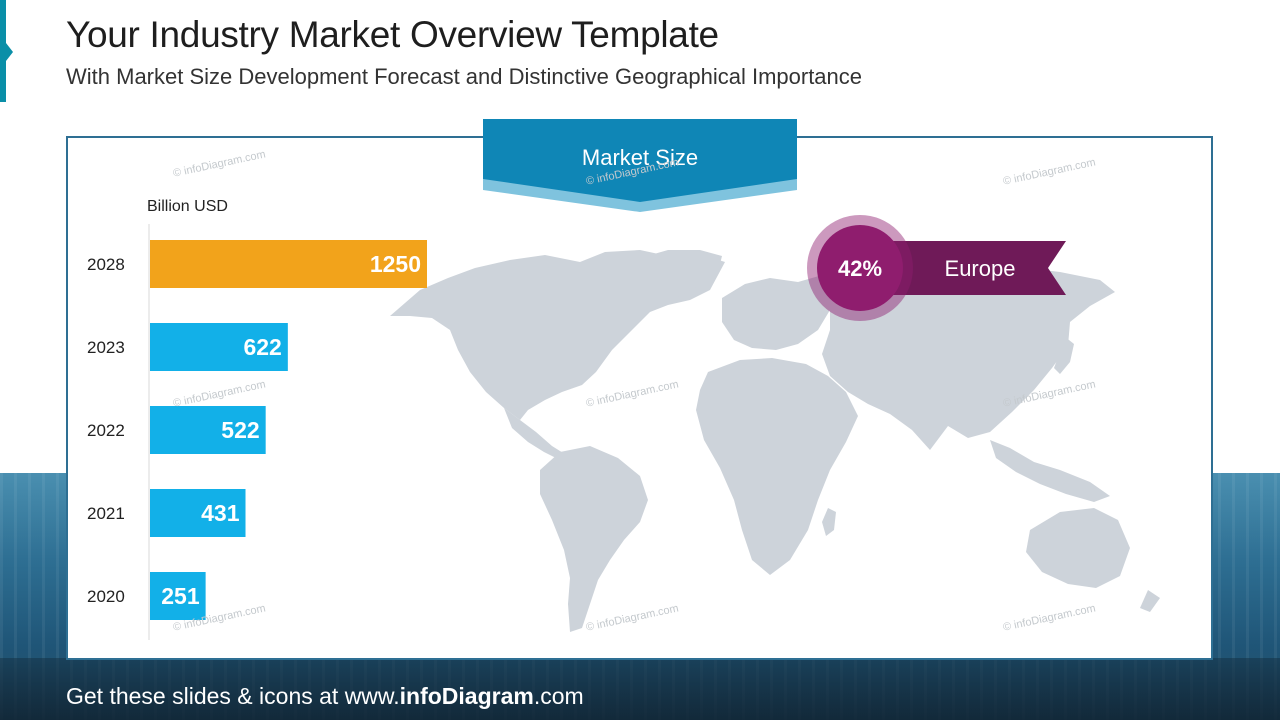 The width and height of the screenshot is (1280, 720). What do you see at coordinates (233, 696) in the screenshot?
I see `footer-prefix: Get these slides & icons at www.` at bounding box center [233, 696].